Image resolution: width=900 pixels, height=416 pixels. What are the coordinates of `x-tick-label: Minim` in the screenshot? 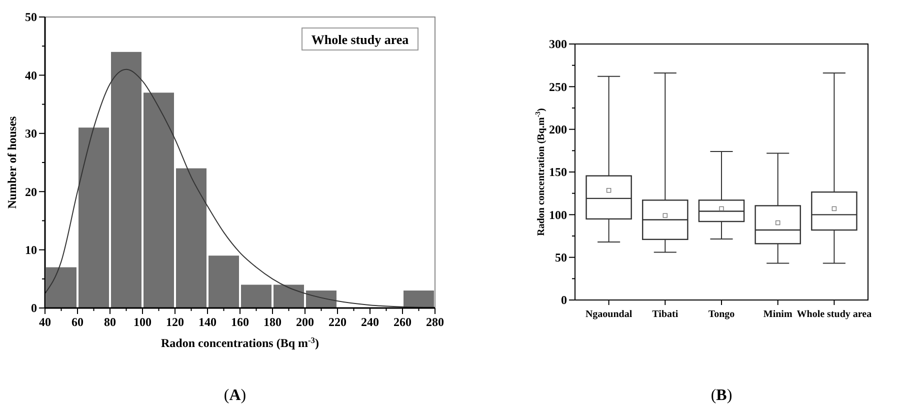 It's located at (778, 314).